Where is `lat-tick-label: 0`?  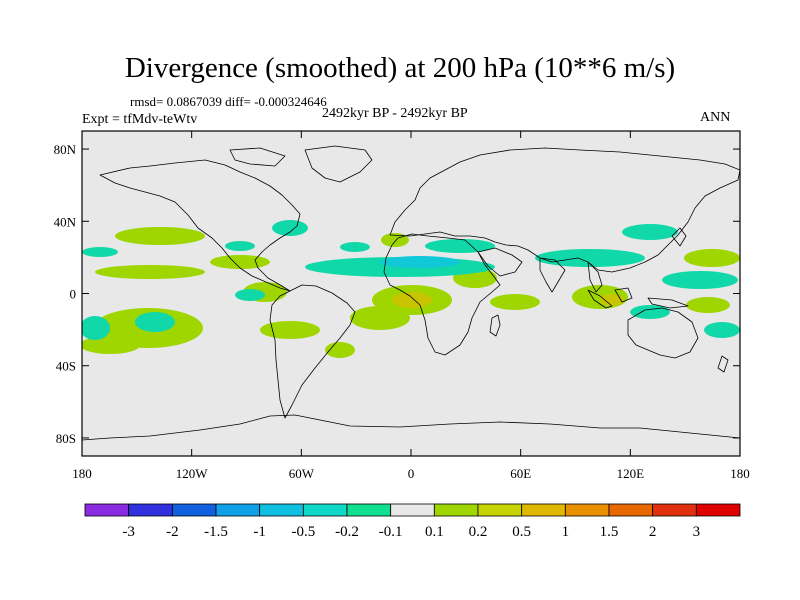
lat-tick-label: 0 is located at coordinates (73, 294).